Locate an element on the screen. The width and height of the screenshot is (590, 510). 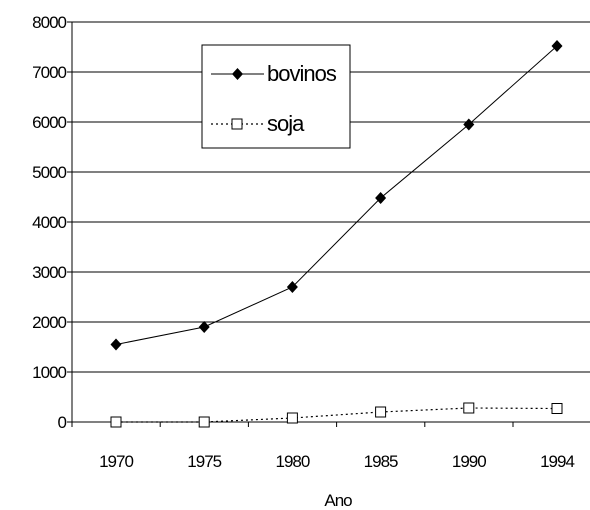
x-tick-label-1985: 1985 is located at coordinates (381, 461).